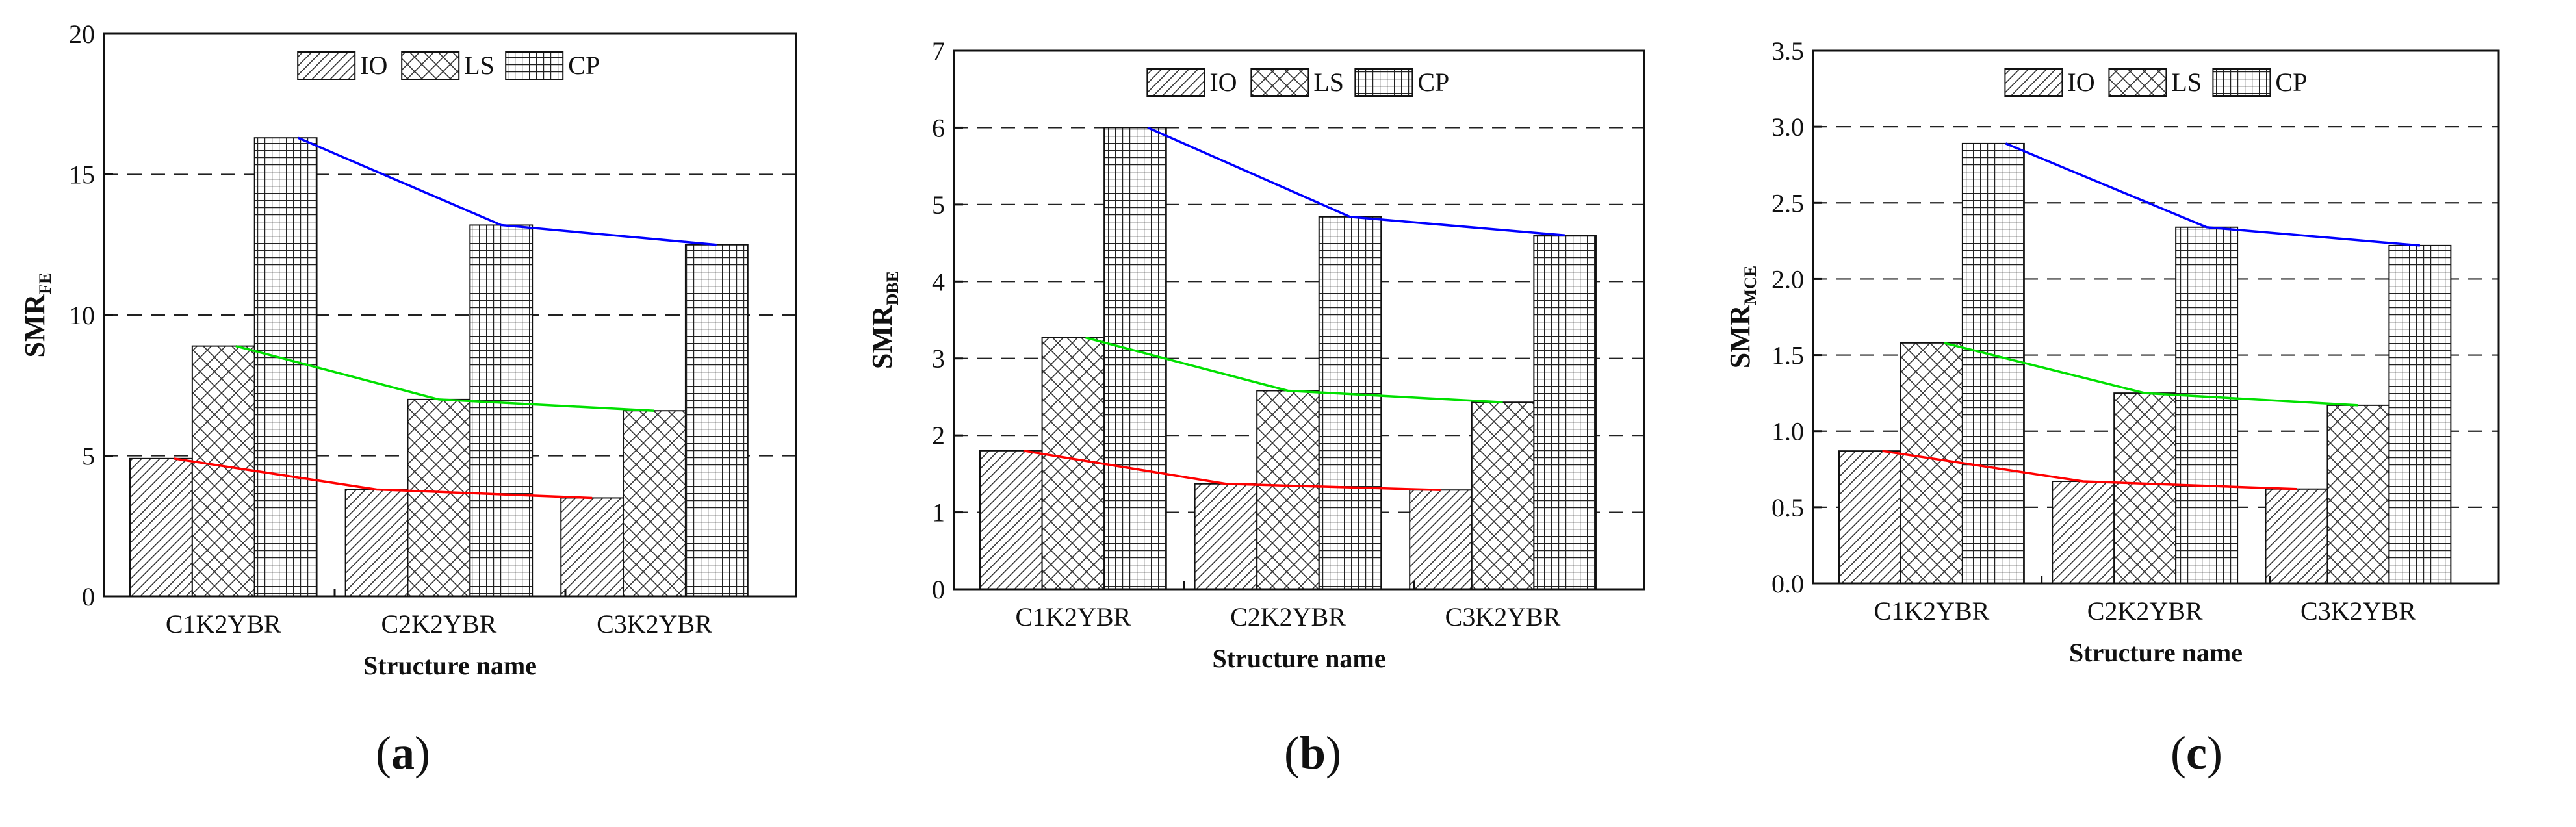 The width and height of the screenshot is (2576, 827). I want to click on y-tick-label: 1.5, so click(1788, 355).